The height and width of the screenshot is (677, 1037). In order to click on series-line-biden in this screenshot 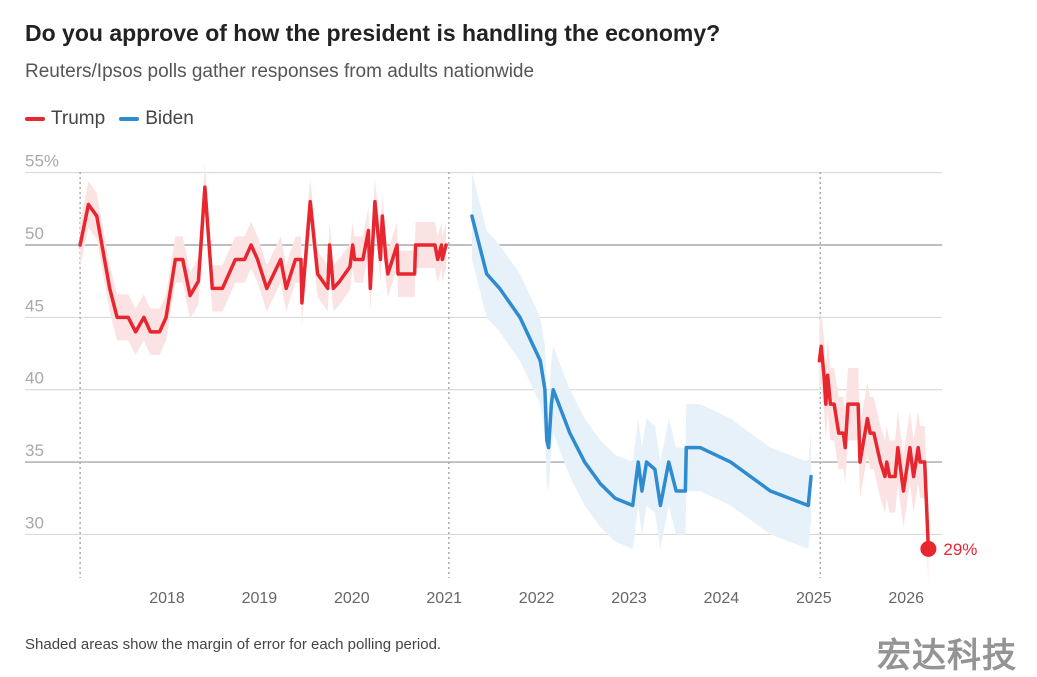, I will do `click(641, 361)`.